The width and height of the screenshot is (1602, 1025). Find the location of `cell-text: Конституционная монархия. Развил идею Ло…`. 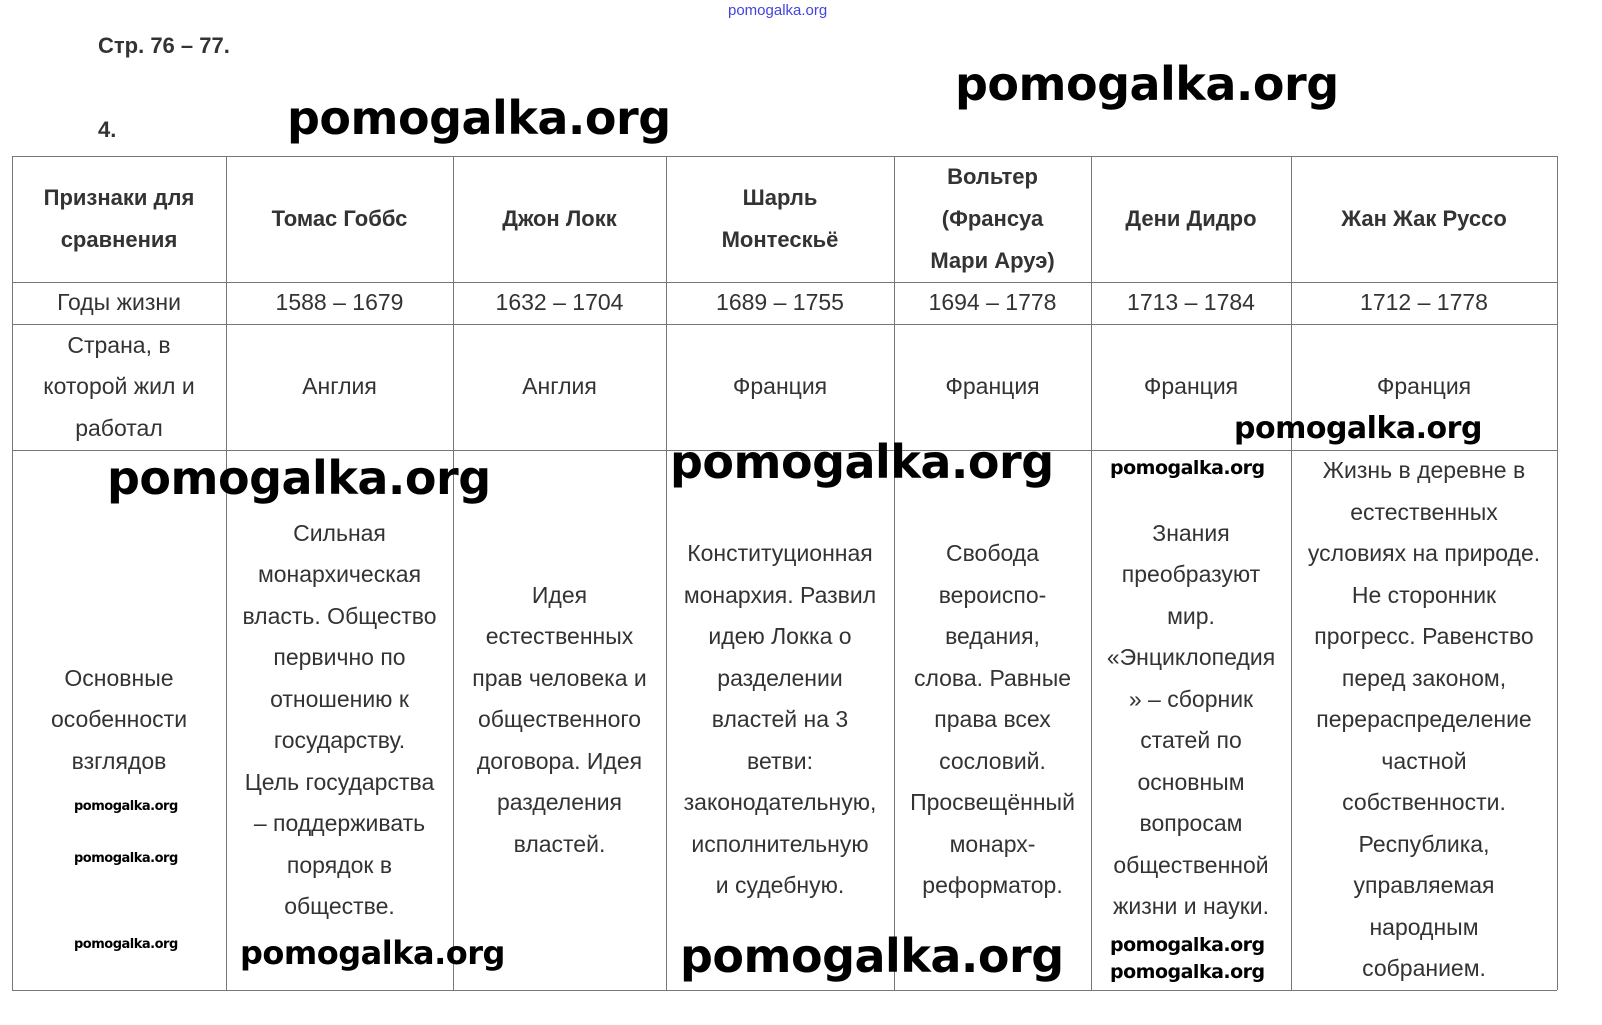

cell-text: Конституционная монархия. Развил идею Ло… is located at coordinates (780, 719).